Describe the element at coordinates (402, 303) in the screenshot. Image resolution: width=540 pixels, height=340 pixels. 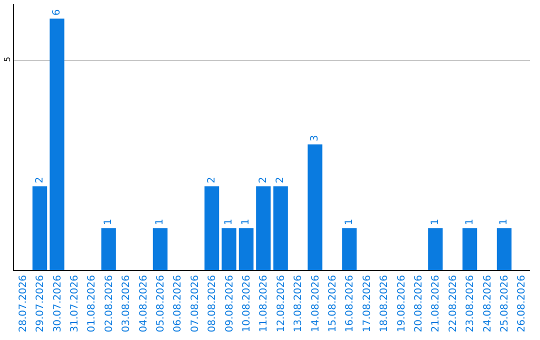
I see `x-tick-label: 19.08.2026` at that location.